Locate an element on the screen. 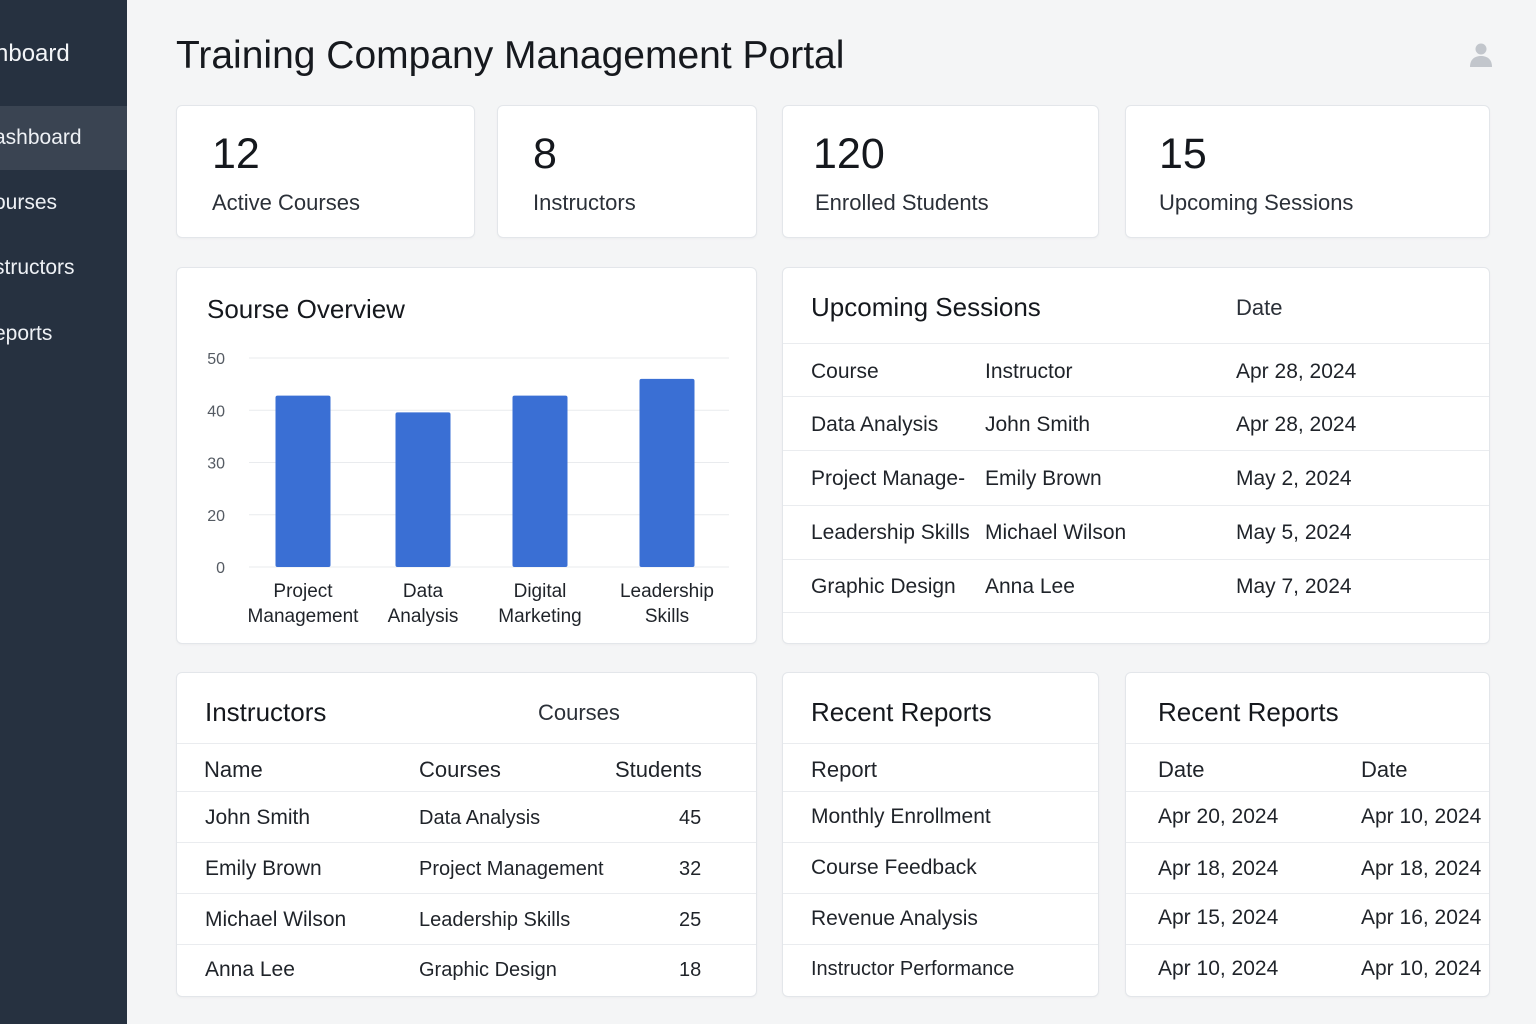  report-link: Revenue Analysis is located at coordinates (894, 918).